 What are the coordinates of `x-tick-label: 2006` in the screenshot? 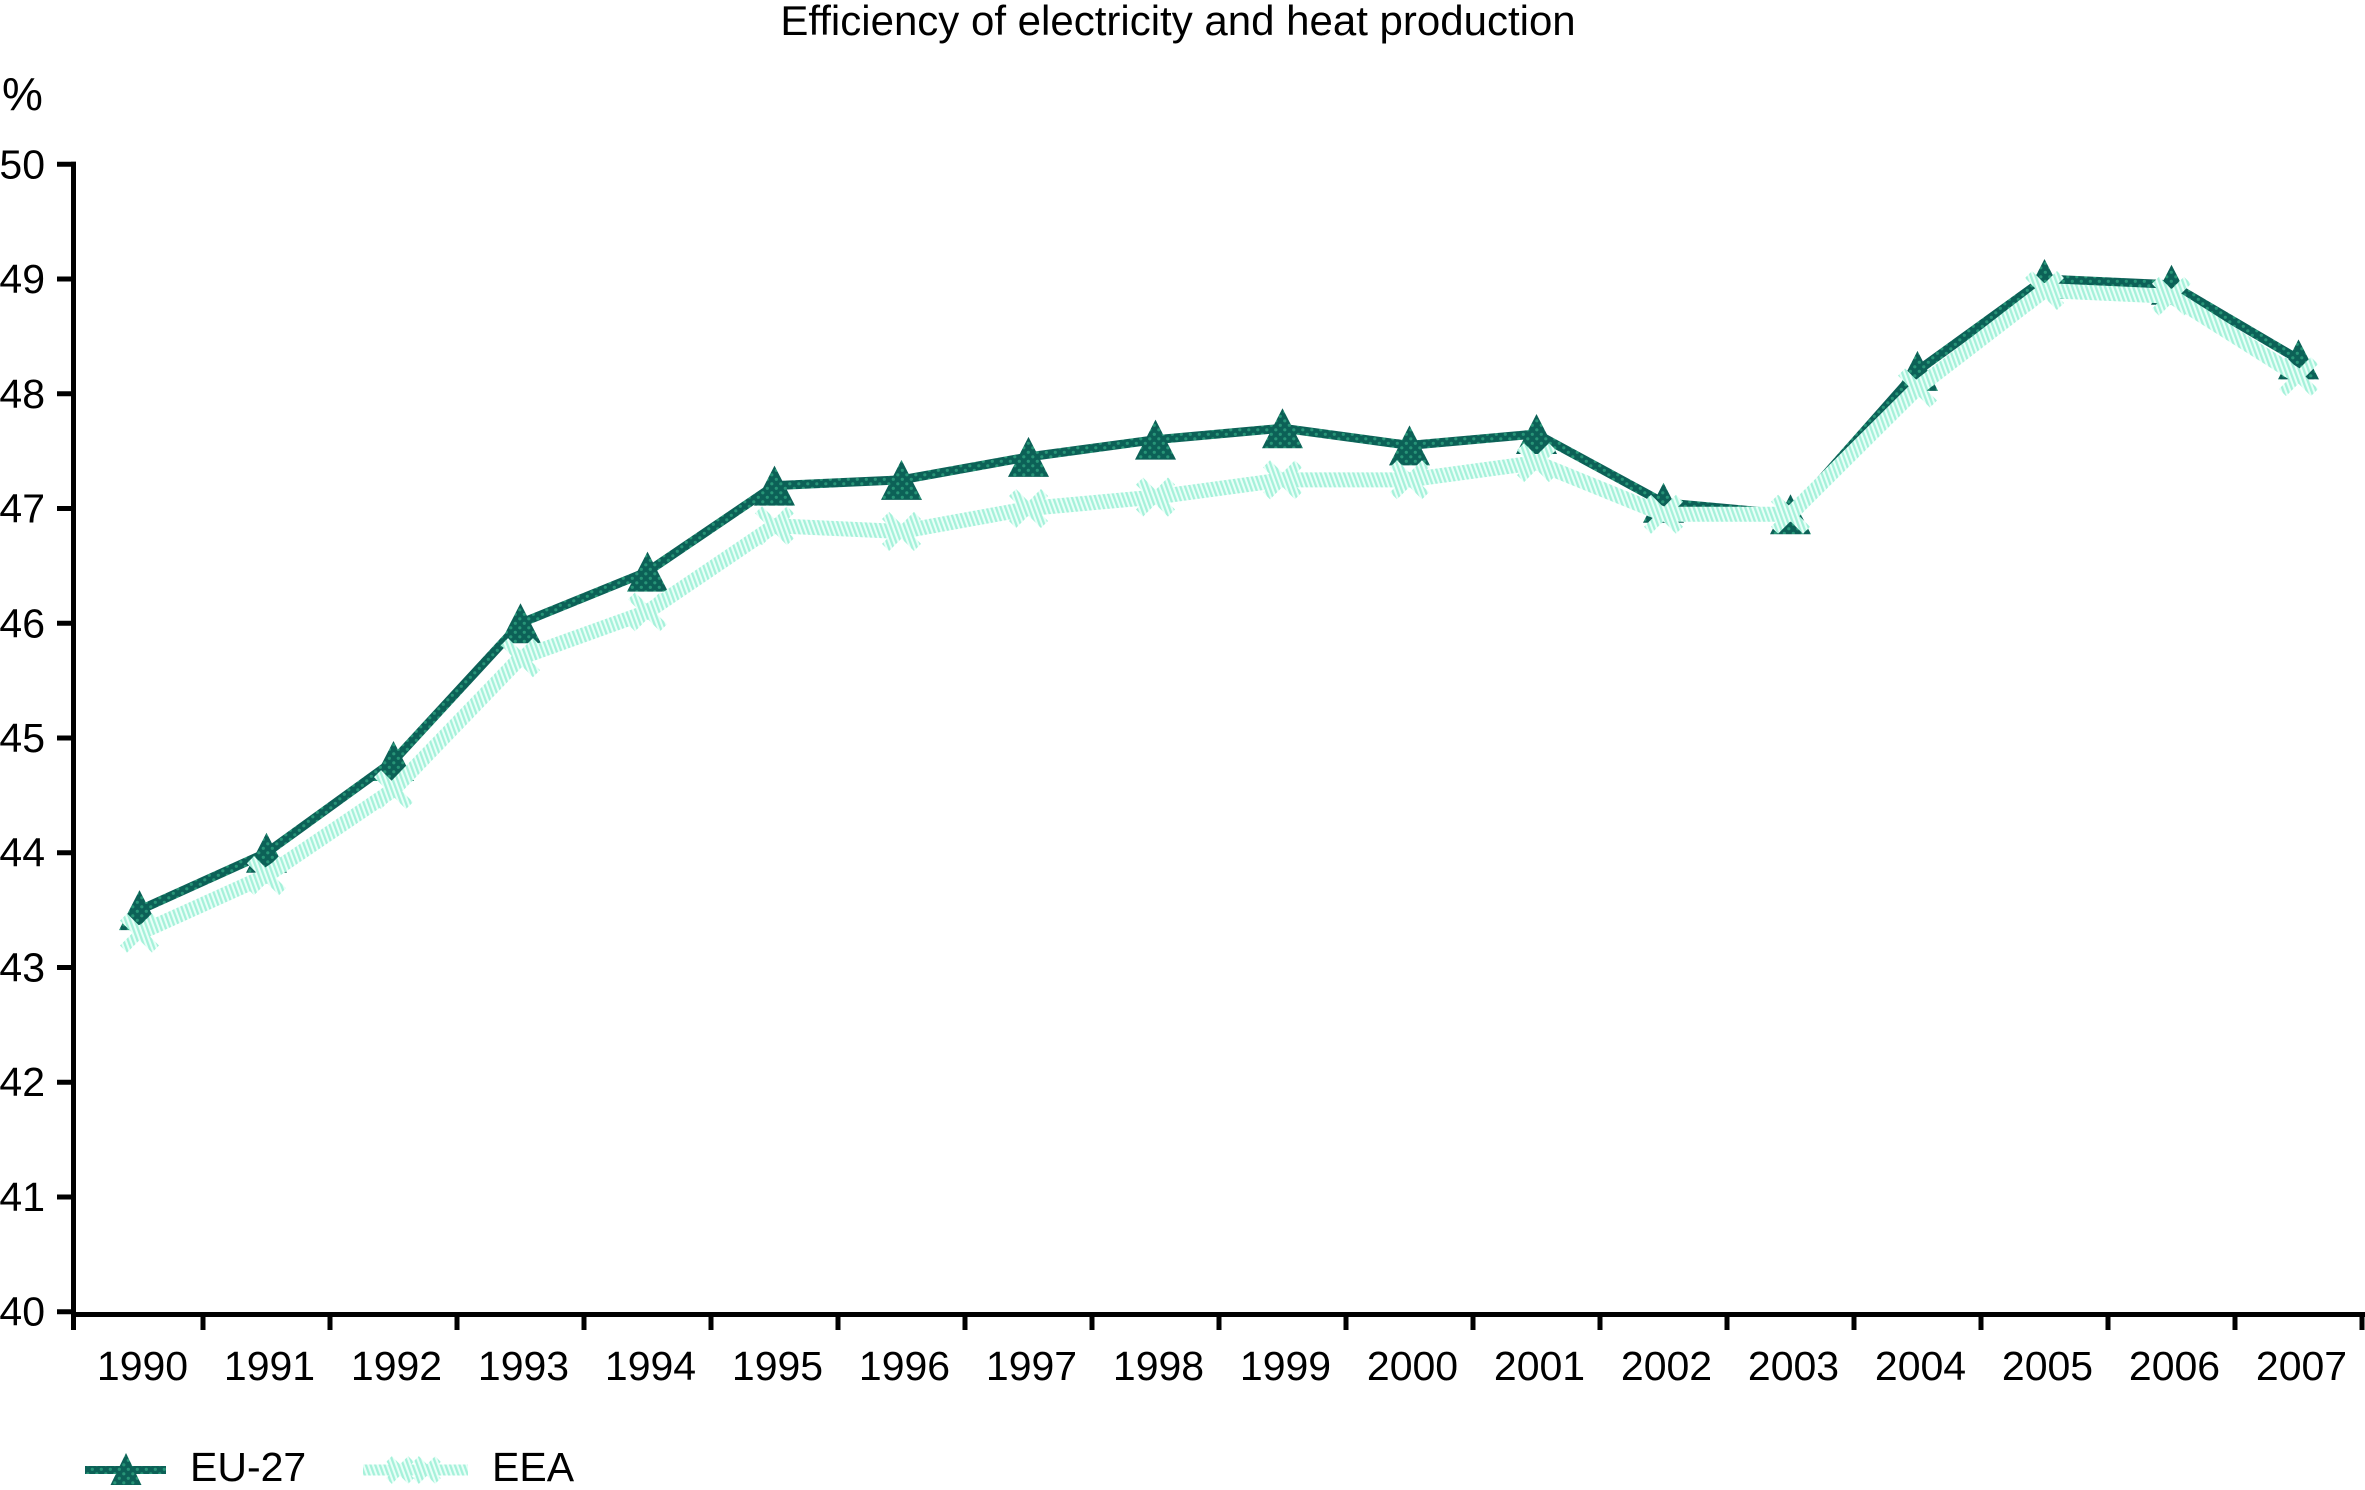 It's located at (2174, 1366).